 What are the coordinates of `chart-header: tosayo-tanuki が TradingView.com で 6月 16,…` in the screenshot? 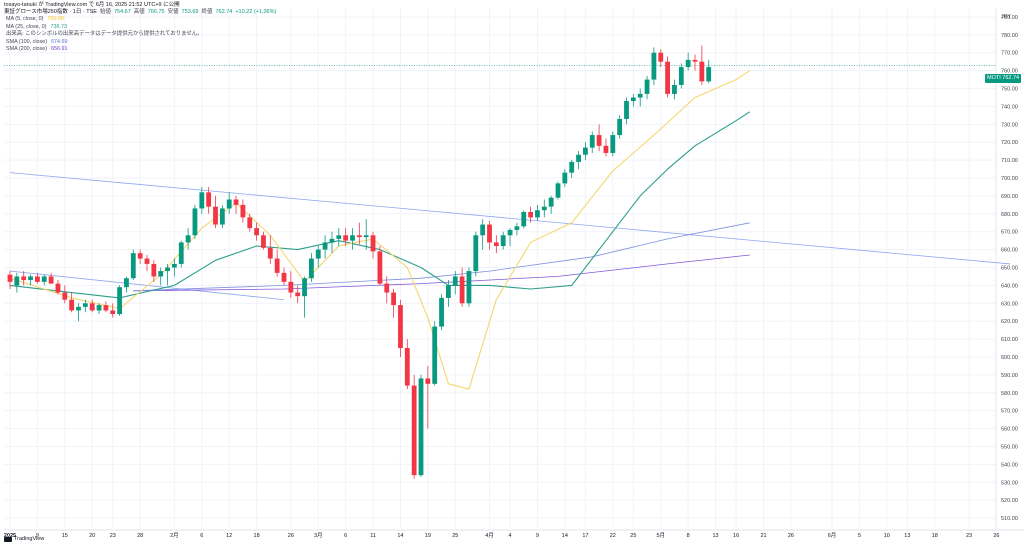 It's located at (140, 9).